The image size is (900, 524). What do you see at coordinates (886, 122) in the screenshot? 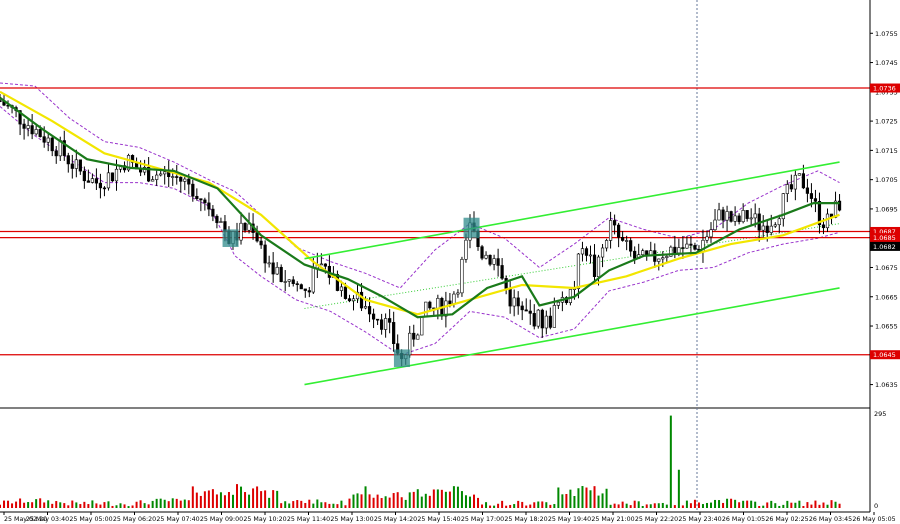
I see `price-tick-label: 1.0725` at bounding box center [886, 122].